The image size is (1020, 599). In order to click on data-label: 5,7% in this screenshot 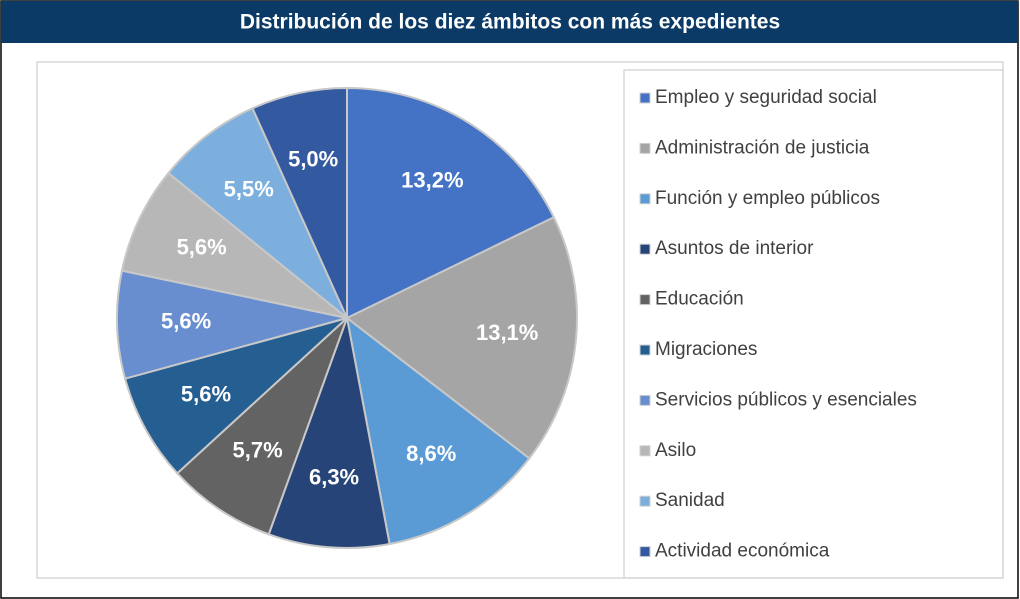, I will do `click(258, 450)`.